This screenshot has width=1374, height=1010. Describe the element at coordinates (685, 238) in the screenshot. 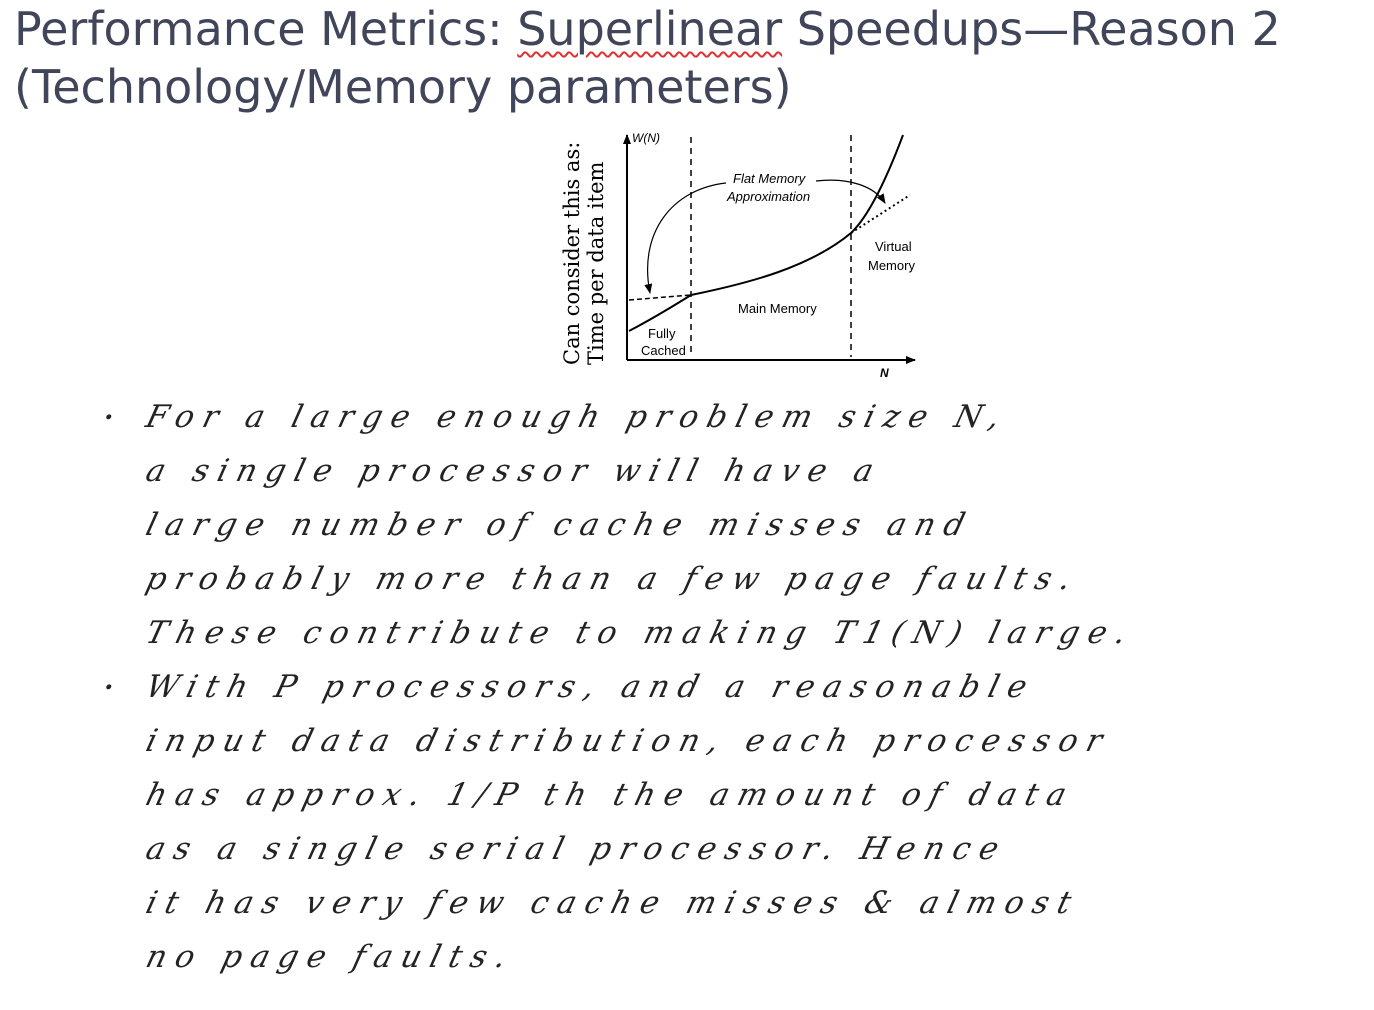

I see `flat-memory-left-arrow` at that location.